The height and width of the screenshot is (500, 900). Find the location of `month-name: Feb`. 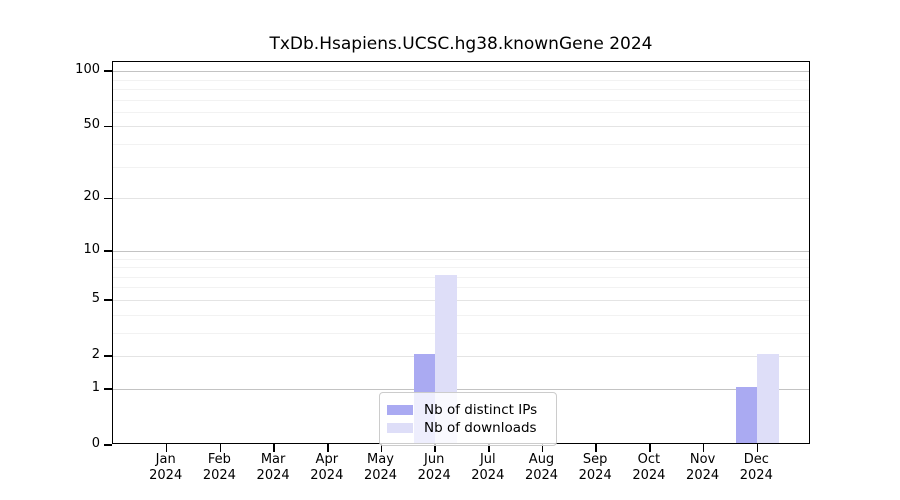

month-name: Feb is located at coordinates (219, 459).